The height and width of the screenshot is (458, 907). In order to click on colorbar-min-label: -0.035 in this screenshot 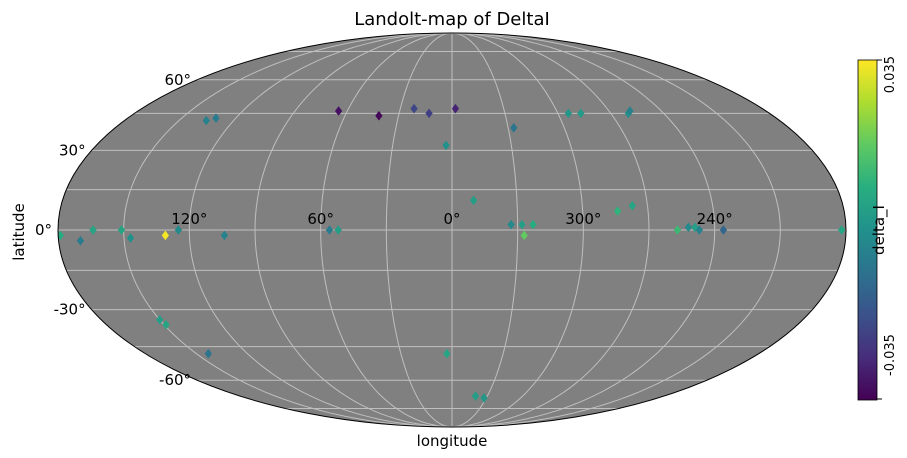, I will do `click(890, 355)`.